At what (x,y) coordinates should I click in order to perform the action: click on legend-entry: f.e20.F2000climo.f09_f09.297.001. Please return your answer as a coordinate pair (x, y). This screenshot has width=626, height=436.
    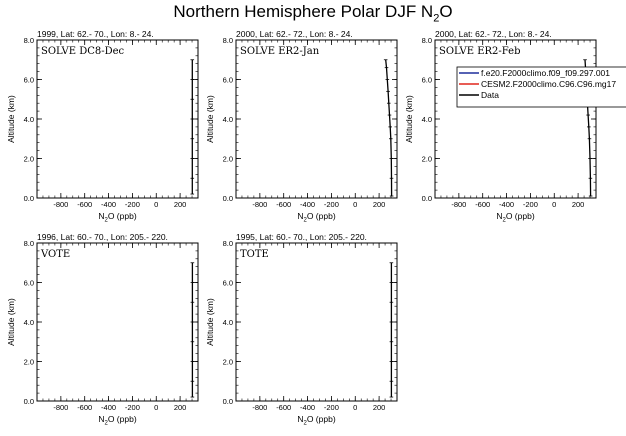
    Looking at the image, I should click on (545, 73).